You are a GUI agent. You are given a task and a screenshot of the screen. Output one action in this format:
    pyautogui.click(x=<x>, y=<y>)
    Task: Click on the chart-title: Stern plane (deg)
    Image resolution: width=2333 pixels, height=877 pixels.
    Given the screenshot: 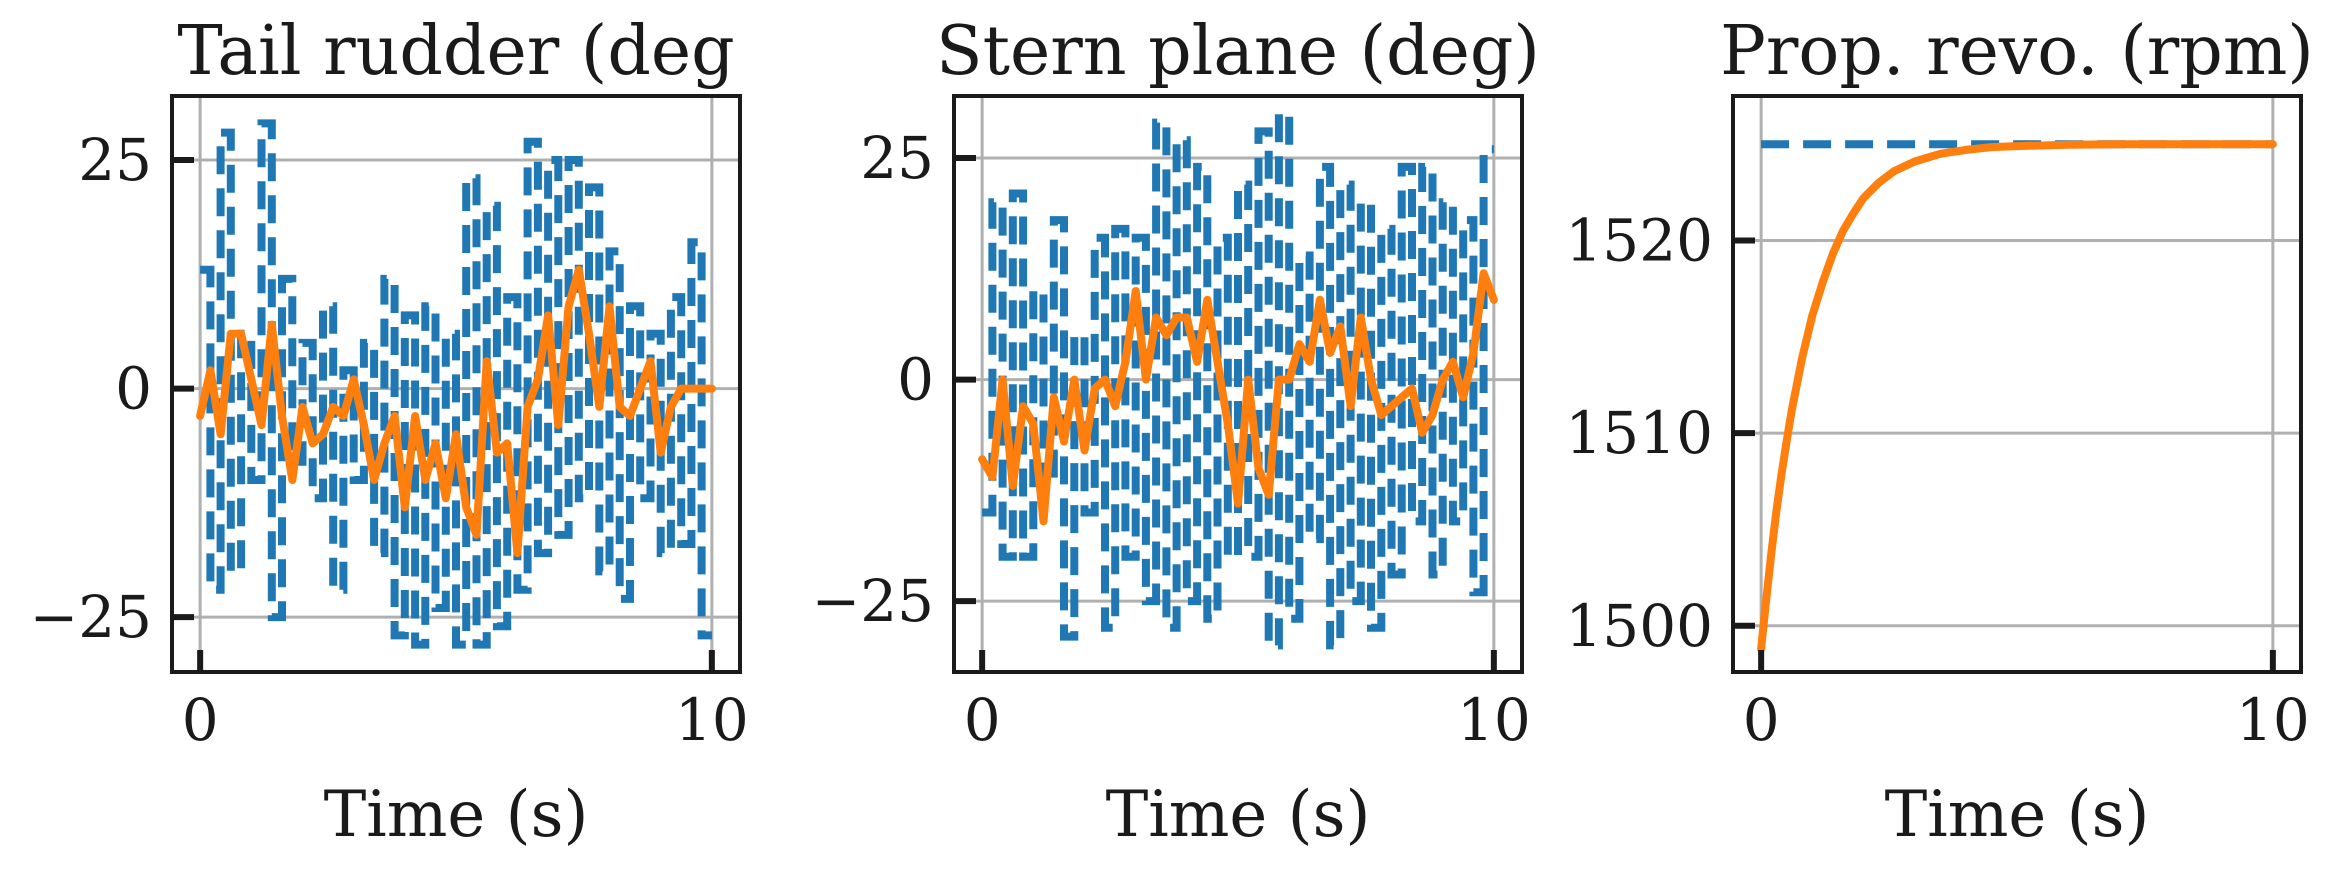 What is the action you would take?
    pyautogui.click(x=1238, y=51)
    